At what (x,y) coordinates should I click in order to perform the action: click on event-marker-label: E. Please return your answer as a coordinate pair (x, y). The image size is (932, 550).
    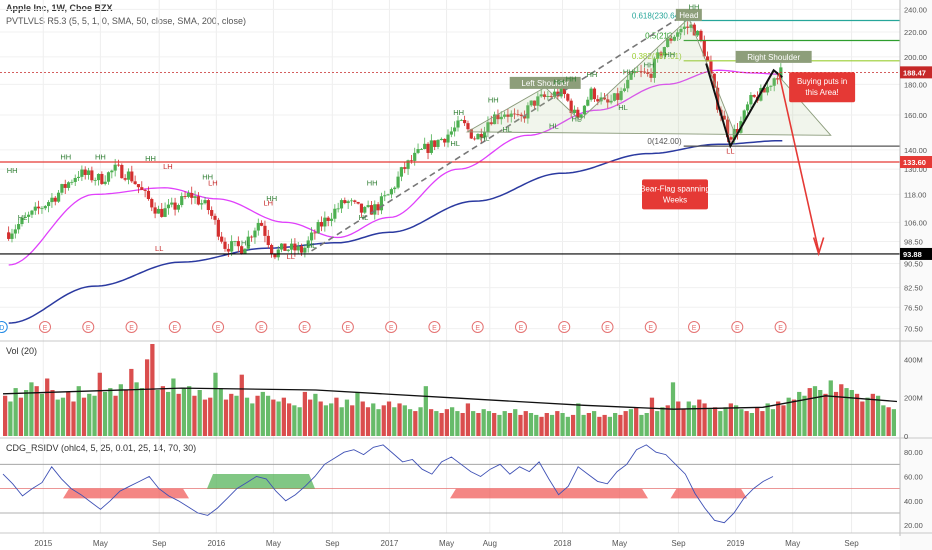
    Looking at the image, I should click on (174, 328).